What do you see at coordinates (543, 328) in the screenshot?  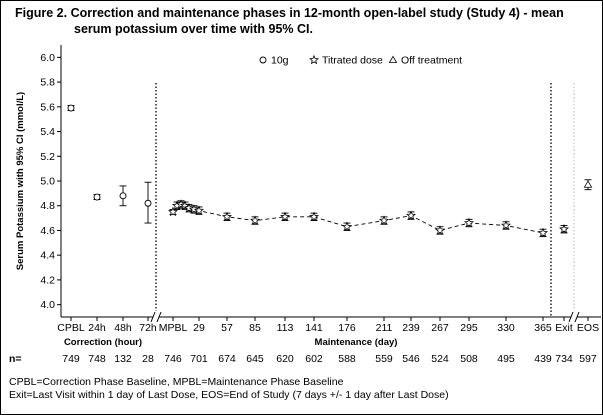 I see `x-tick-label: 365` at bounding box center [543, 328].